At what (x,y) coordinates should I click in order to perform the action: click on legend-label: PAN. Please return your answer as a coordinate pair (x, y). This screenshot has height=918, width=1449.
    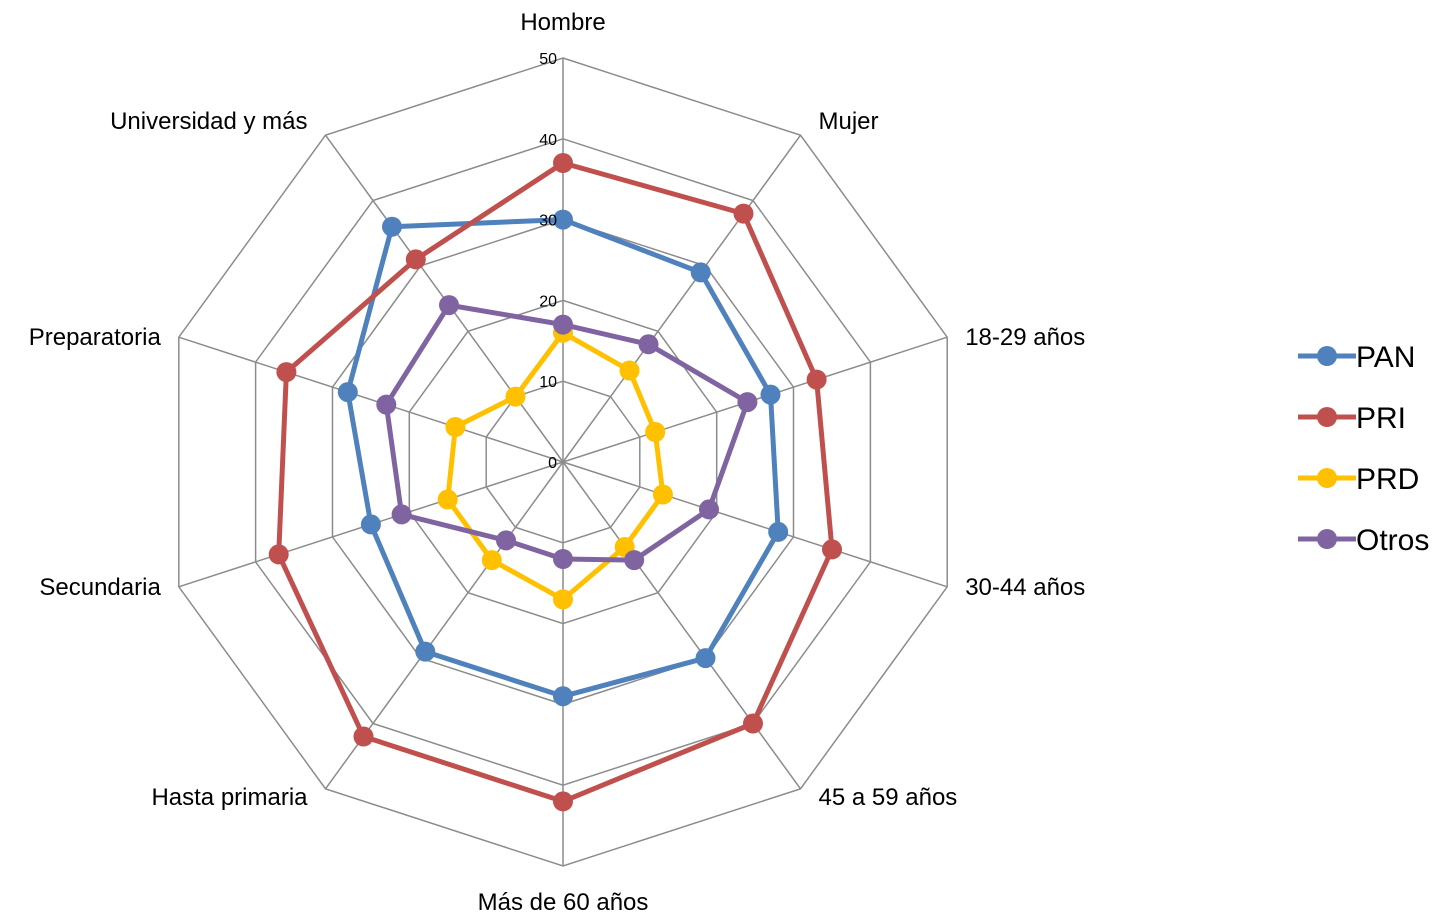
    Looking at the image, I should click on (1385, 357).